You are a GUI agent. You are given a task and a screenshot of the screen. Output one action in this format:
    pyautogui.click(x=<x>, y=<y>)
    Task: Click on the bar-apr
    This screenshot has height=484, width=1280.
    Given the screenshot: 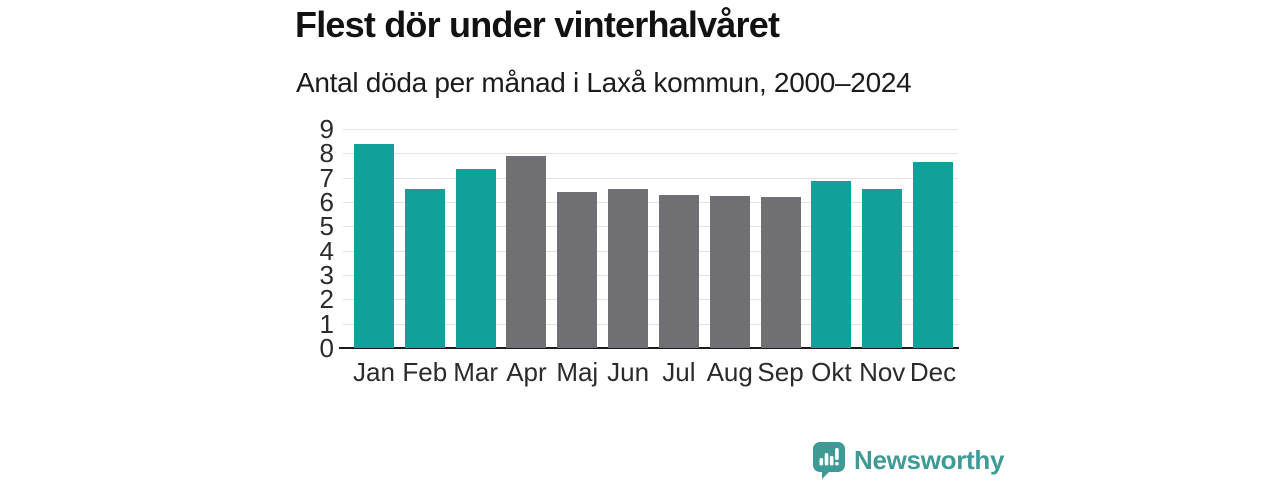 What is the action you would take?
    pyautogui.click(x=526, y=251)
    